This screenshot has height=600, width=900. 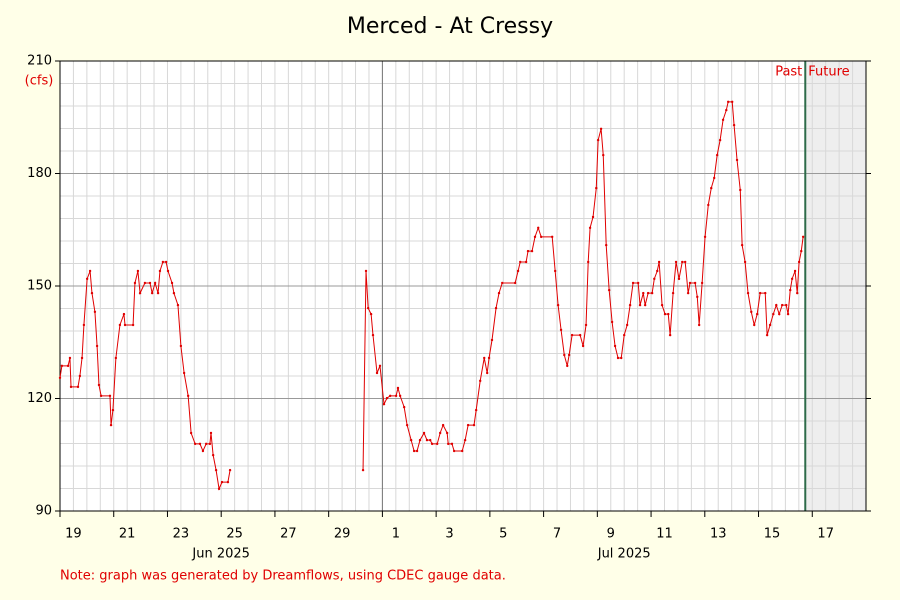 What do you see at coordinates (73, 534) in the screenshot?
I see `x-tick-label: 19` at bounding box center [73, 534].